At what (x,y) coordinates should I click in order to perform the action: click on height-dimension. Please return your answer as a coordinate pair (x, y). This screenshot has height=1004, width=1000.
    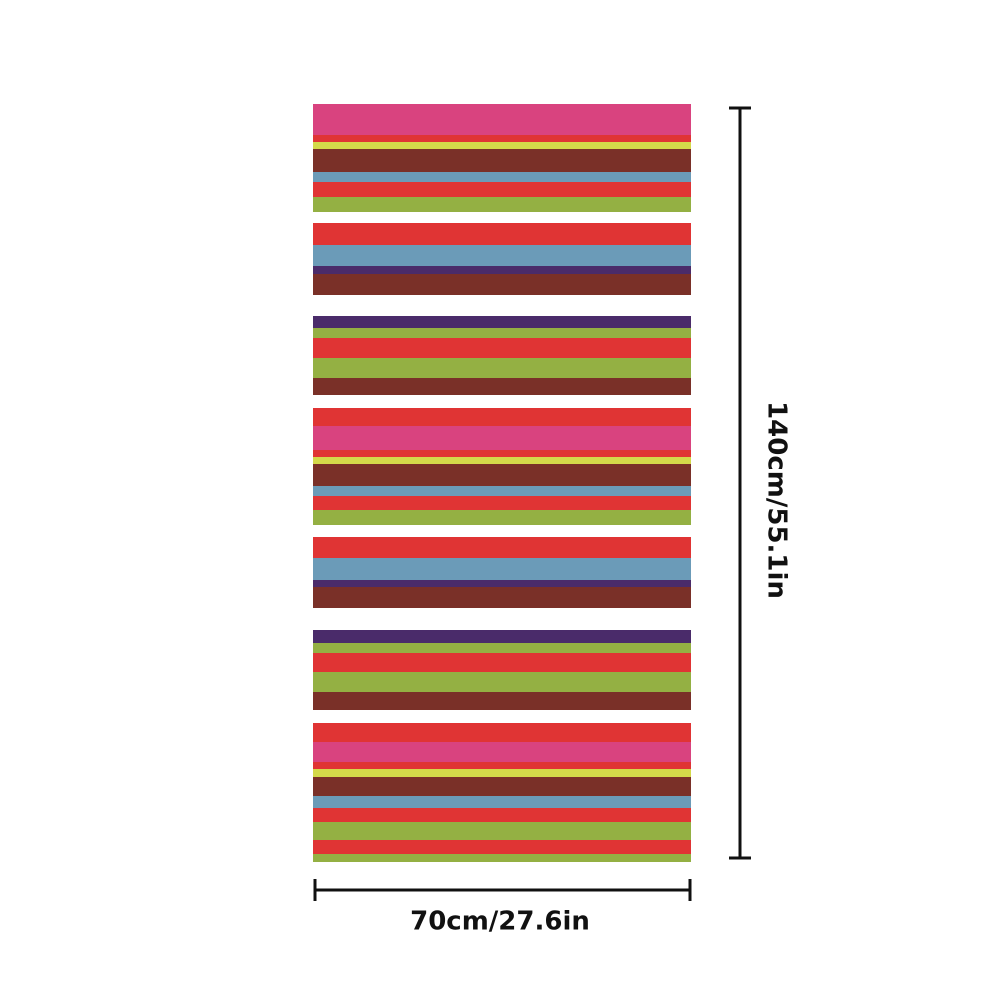
    Looking at the image, I should click on (740, 483).